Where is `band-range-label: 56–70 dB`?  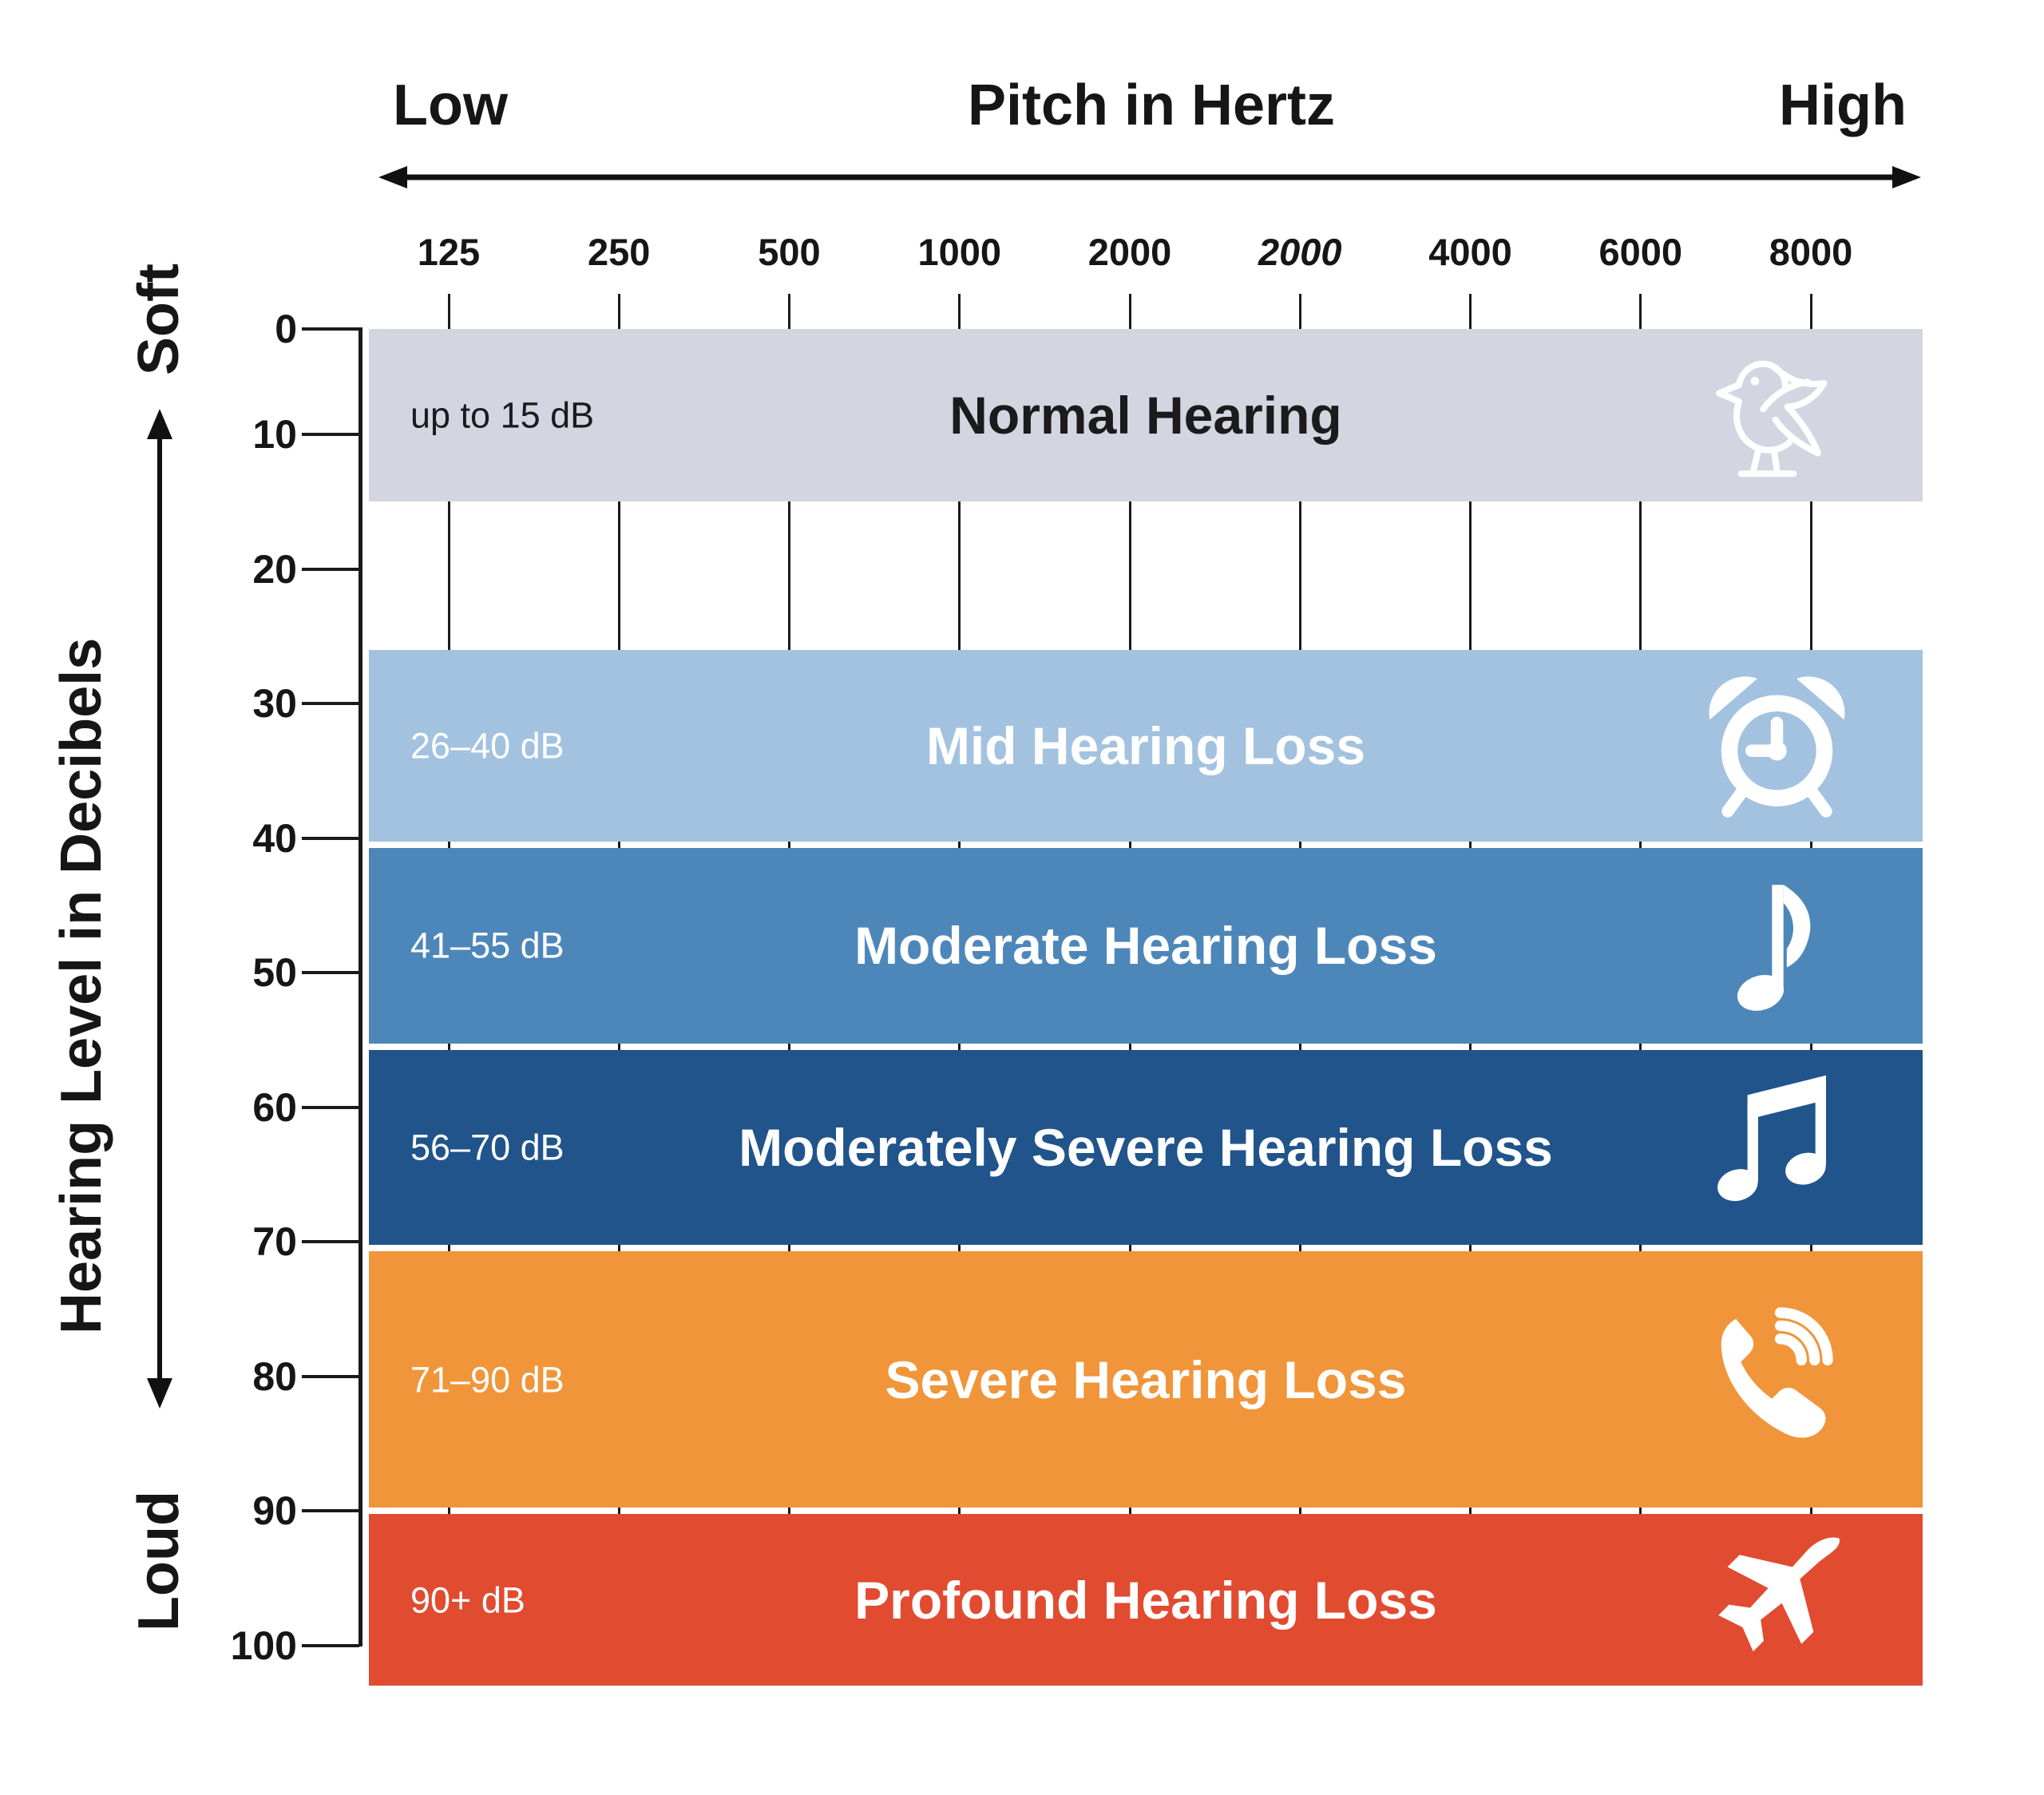
band-range-label: 56–70 dB is located at coordinates (487, 1147).